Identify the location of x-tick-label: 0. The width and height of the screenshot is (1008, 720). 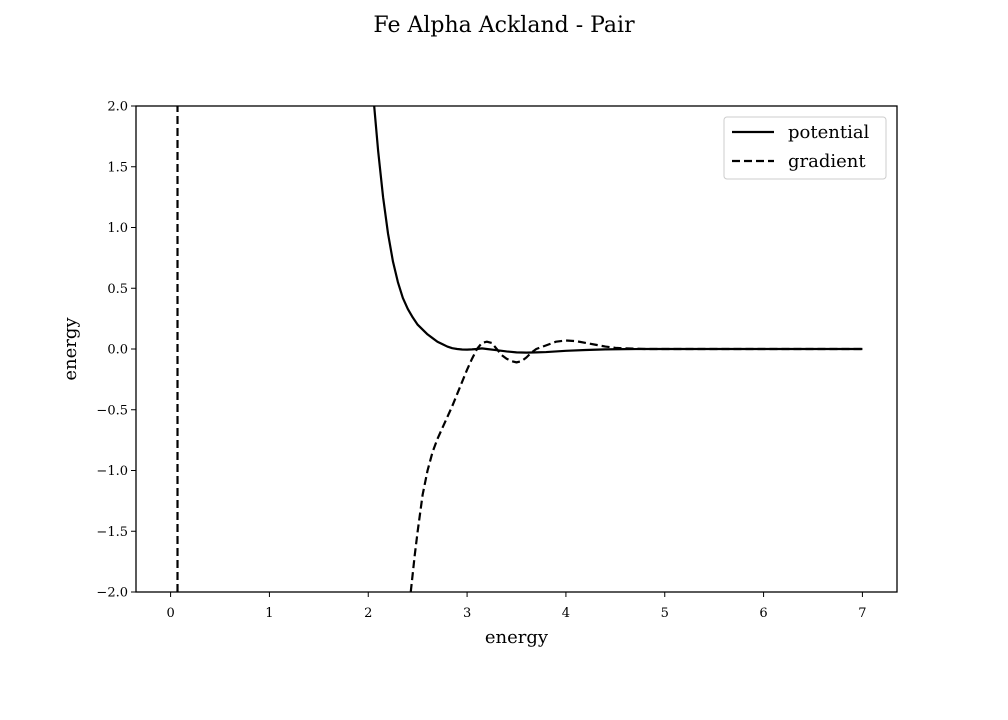
(170, 613).